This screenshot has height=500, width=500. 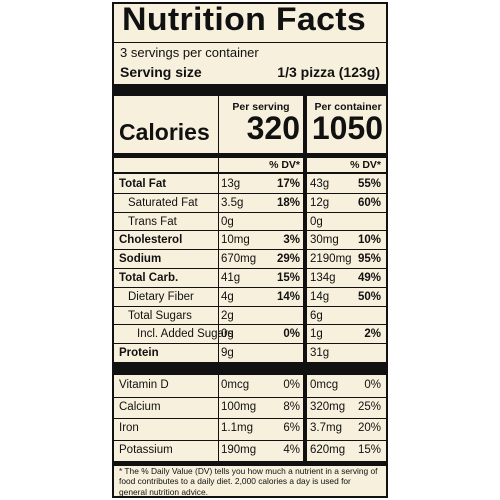 What do you see at coordinates (316, 221) in the screenshot?
I see `container-amount: 0g` at bounding box center [316, 221].